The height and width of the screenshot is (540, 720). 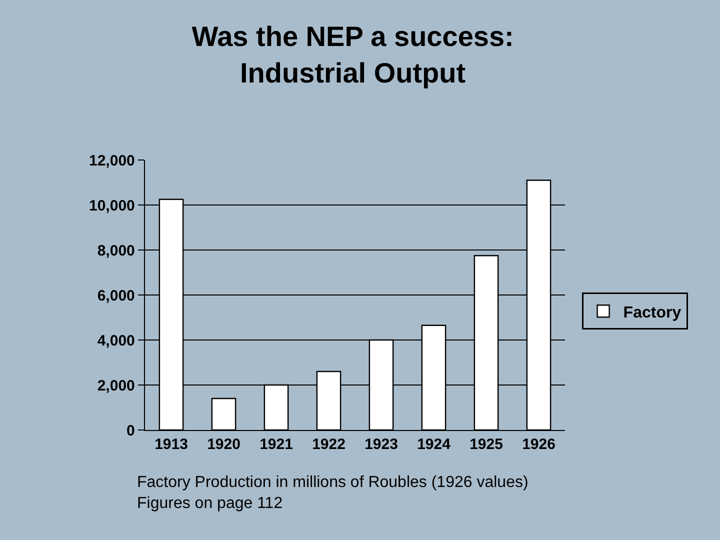 I want to click on x-tick-label: 1922, so click(x=329, y=445).